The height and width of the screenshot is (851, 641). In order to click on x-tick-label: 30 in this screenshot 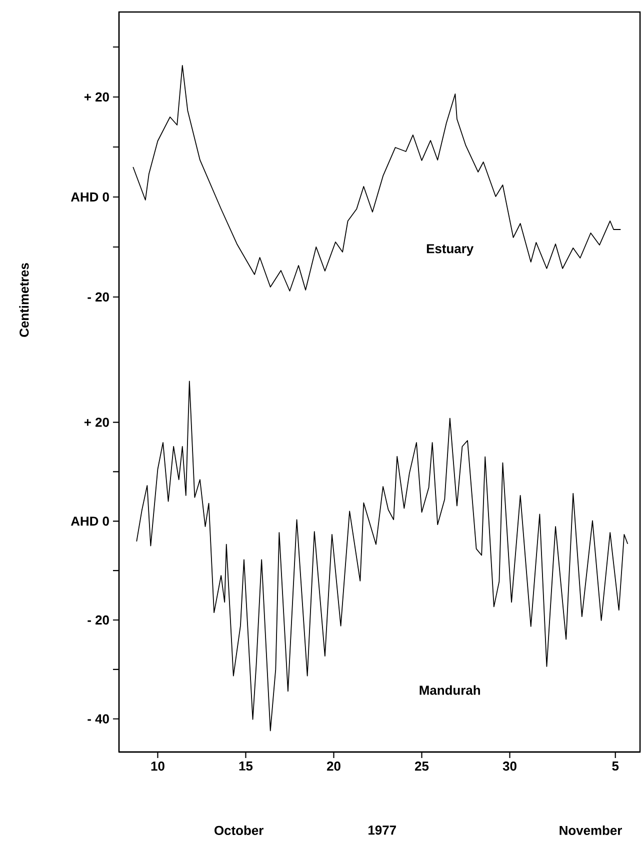, I will do `click(509, 766)`.